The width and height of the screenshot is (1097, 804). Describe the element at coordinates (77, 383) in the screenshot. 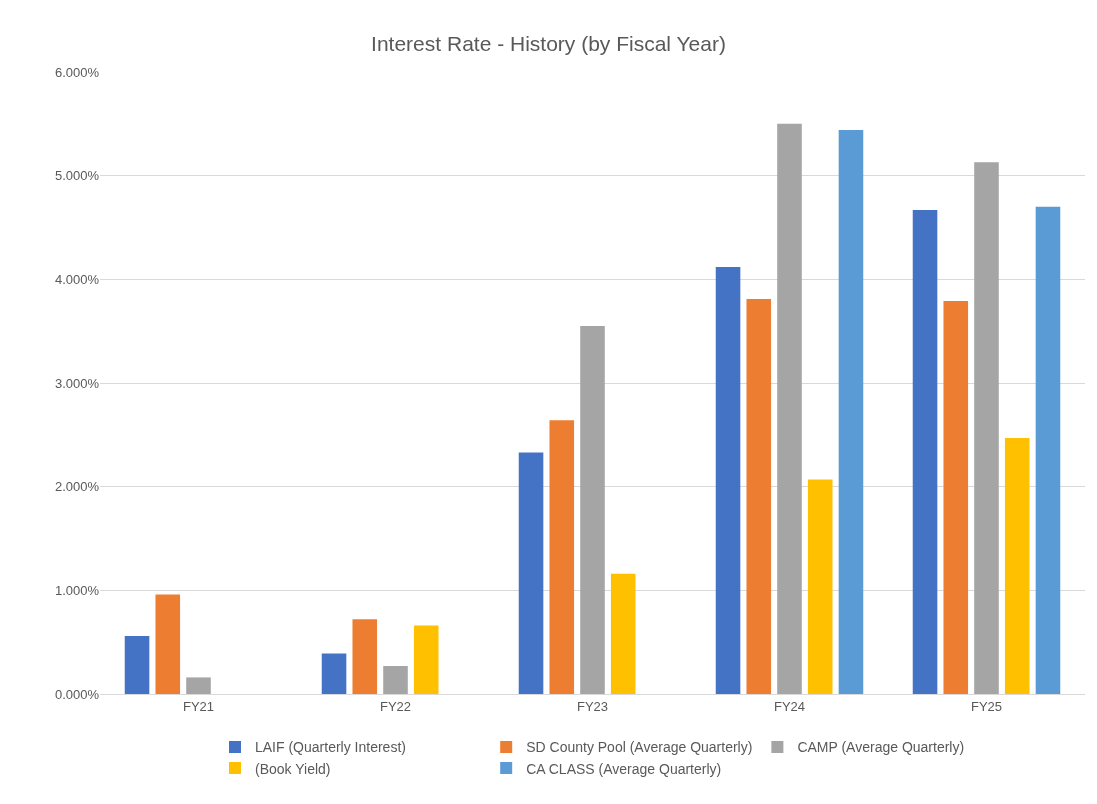

I see `y-tick-label: 3.000%` at that location.